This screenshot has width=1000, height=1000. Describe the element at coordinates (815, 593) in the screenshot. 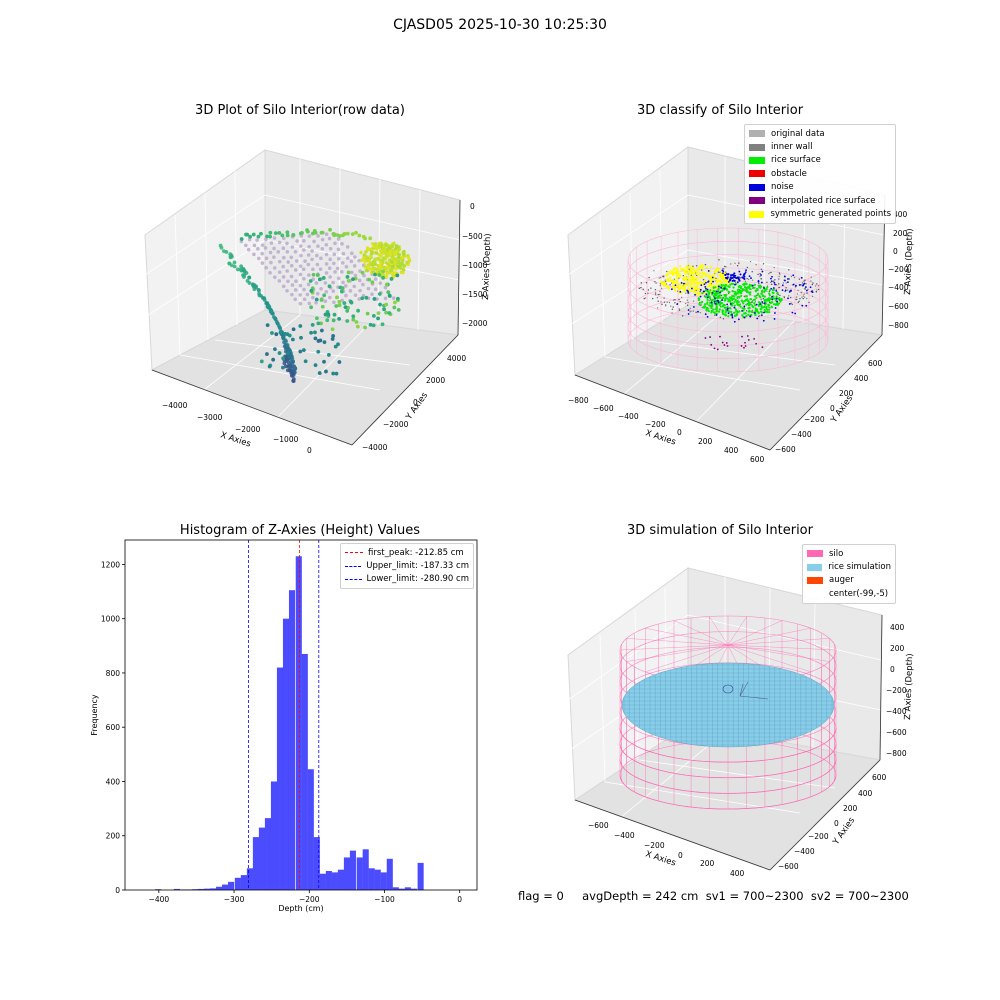

I see `legend-swatch` at that location.